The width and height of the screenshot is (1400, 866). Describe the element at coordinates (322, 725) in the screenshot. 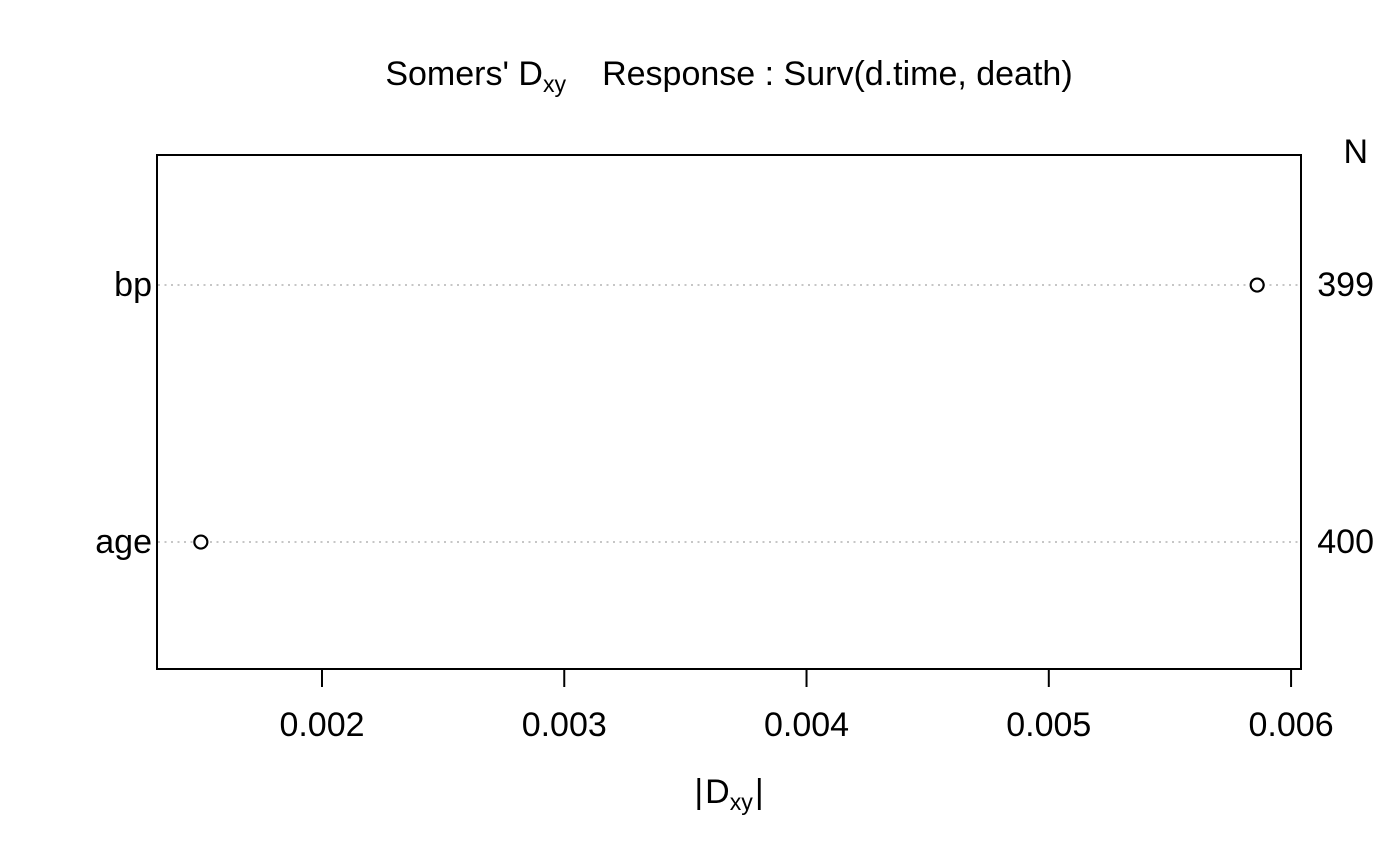

I see `x-tick-label: 0.002` at that location.